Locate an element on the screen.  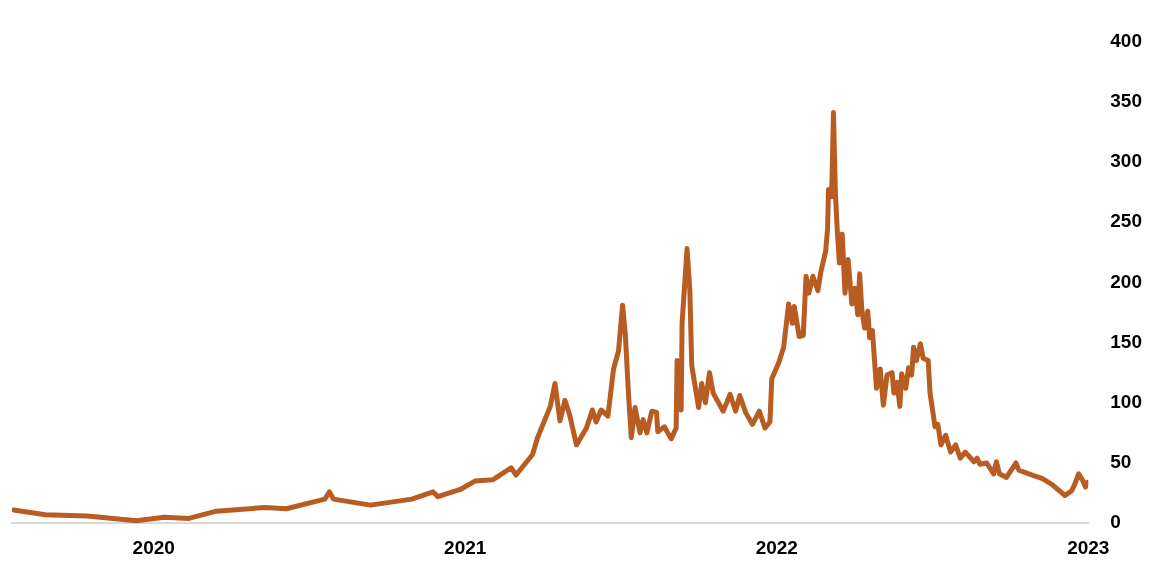
y-tick-label: 0 is located at coordinates (1115, 522).